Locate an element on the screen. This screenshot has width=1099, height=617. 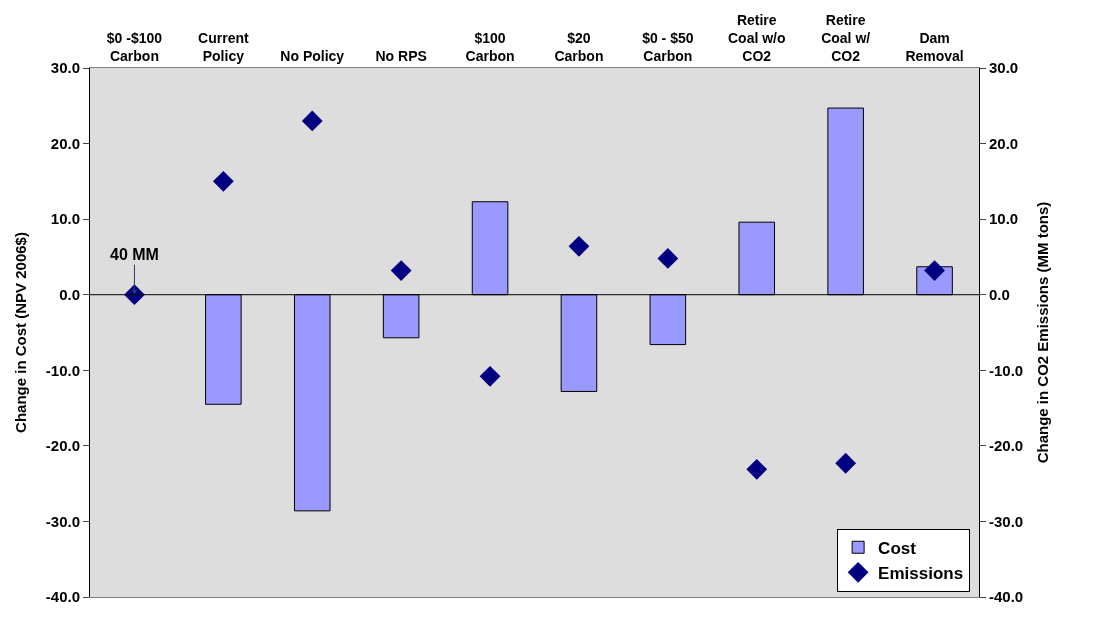
y2-tick-label: 20.0 is located at coordinates (1004, 143).